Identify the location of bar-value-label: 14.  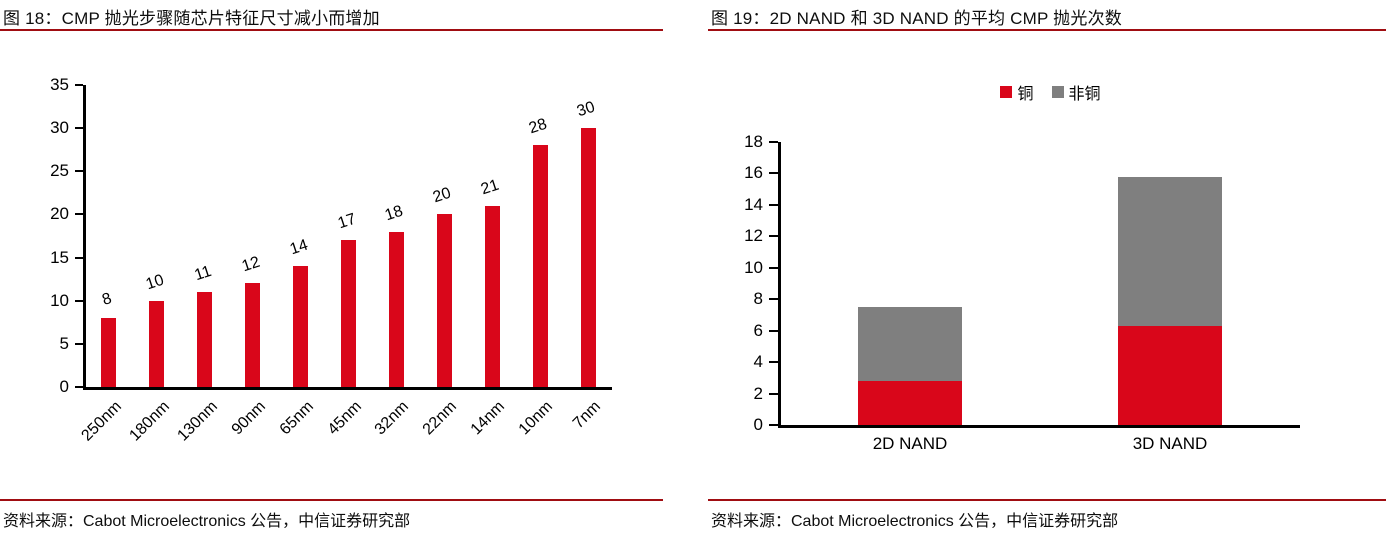
(298, 247).